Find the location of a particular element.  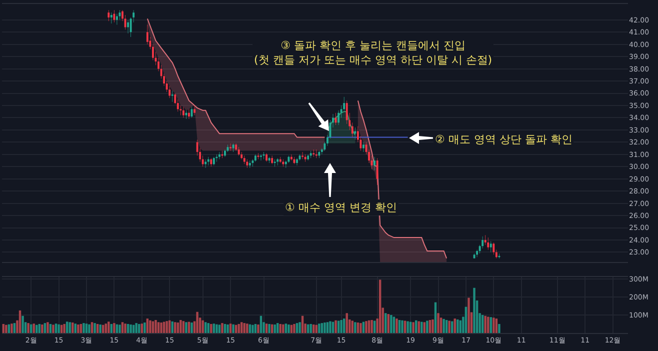

annotation: ① 매수 영역 변경 확인 is located at coordinates (341, 207).